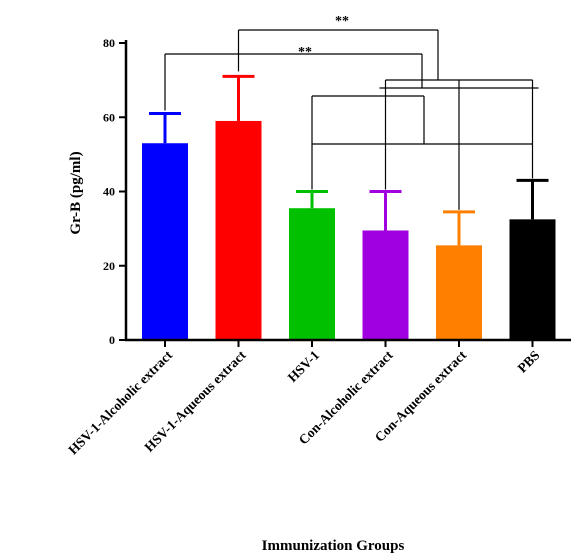  What do you see at coordinates (529, 362) in the screenshot?
I see `x-tick-label-5: PBS` at bounding box center [529, 362].